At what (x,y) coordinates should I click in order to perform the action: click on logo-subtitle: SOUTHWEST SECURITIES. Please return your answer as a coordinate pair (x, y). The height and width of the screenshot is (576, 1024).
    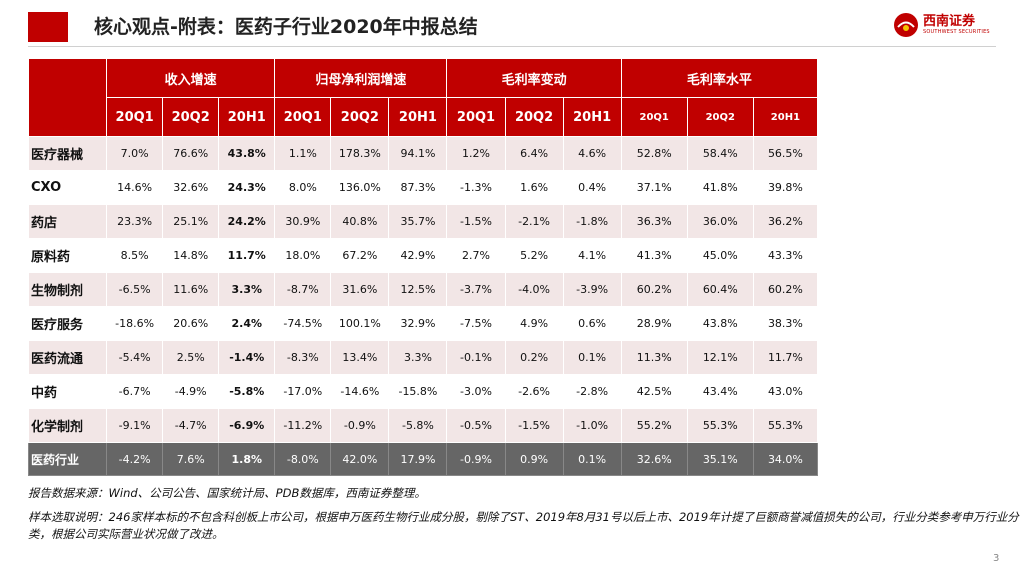
    Looking at the image, I should click on (956, 32).